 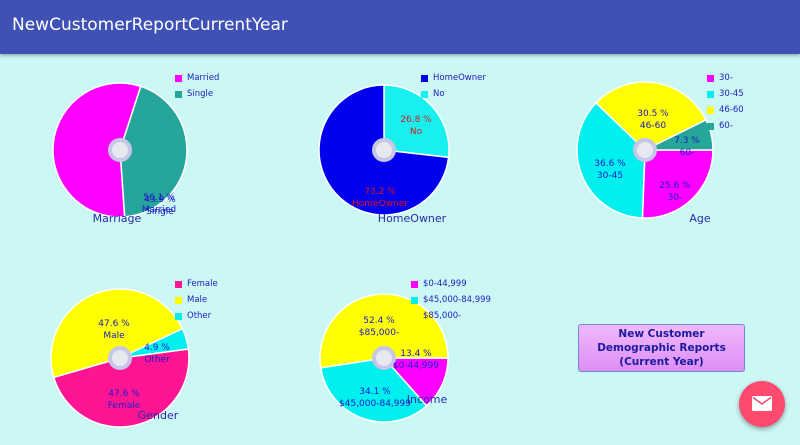 I want to click on age-slice-name-label-2: 46-60, so click(x=653, y=126).